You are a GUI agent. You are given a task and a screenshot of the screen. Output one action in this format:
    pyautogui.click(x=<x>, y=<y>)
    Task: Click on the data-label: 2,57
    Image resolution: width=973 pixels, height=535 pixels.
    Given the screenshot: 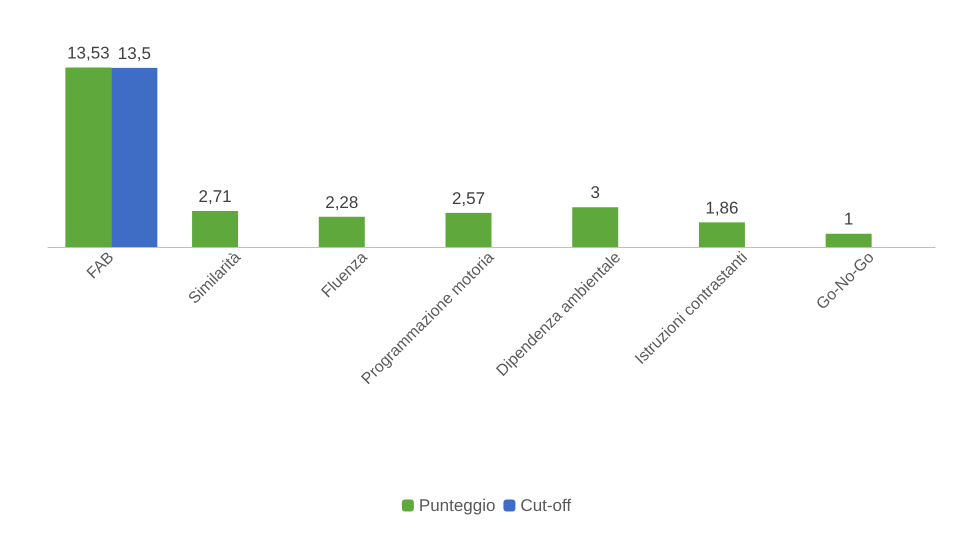 What is the action you would take?
    pyautogui.click(x=469, y=198)
    